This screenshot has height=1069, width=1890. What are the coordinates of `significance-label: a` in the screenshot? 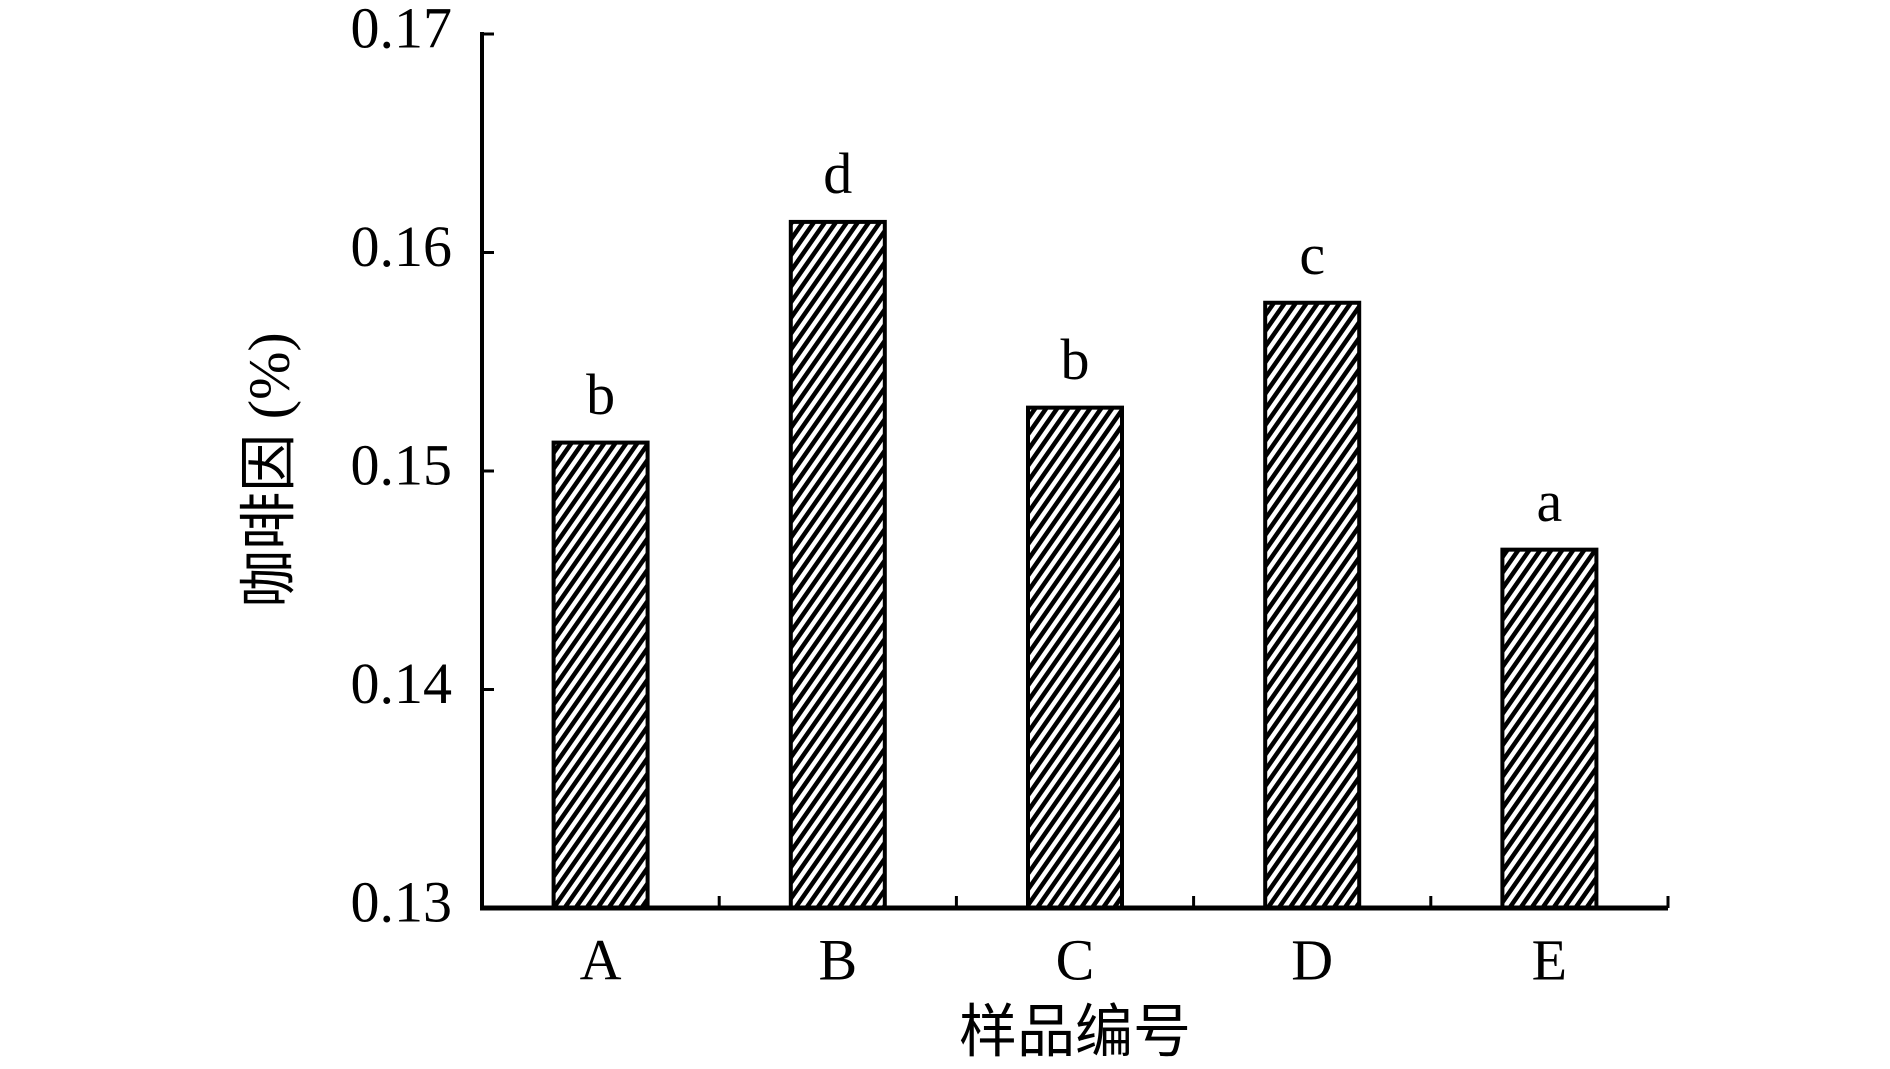 It's located at (1550, 501).